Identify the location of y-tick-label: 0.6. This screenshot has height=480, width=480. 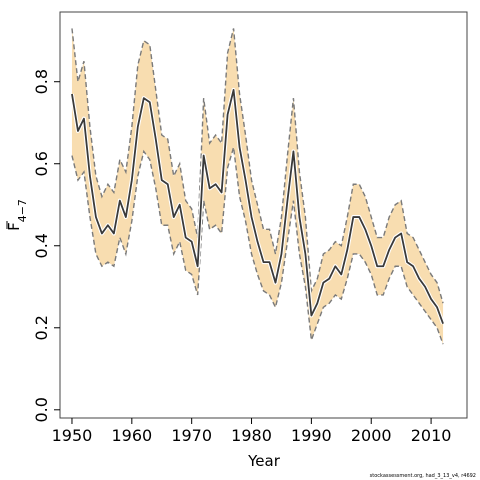
(41, 163).